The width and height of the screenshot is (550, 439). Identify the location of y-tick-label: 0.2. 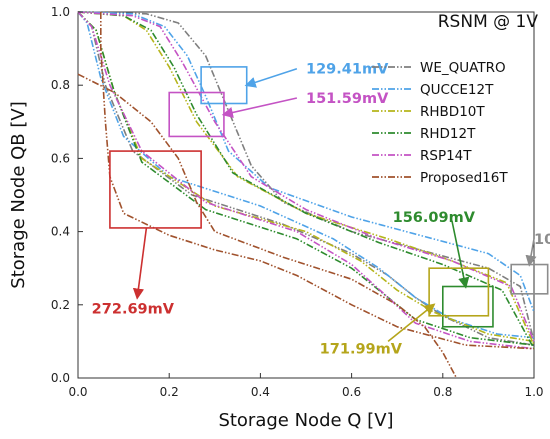
(60, 305).